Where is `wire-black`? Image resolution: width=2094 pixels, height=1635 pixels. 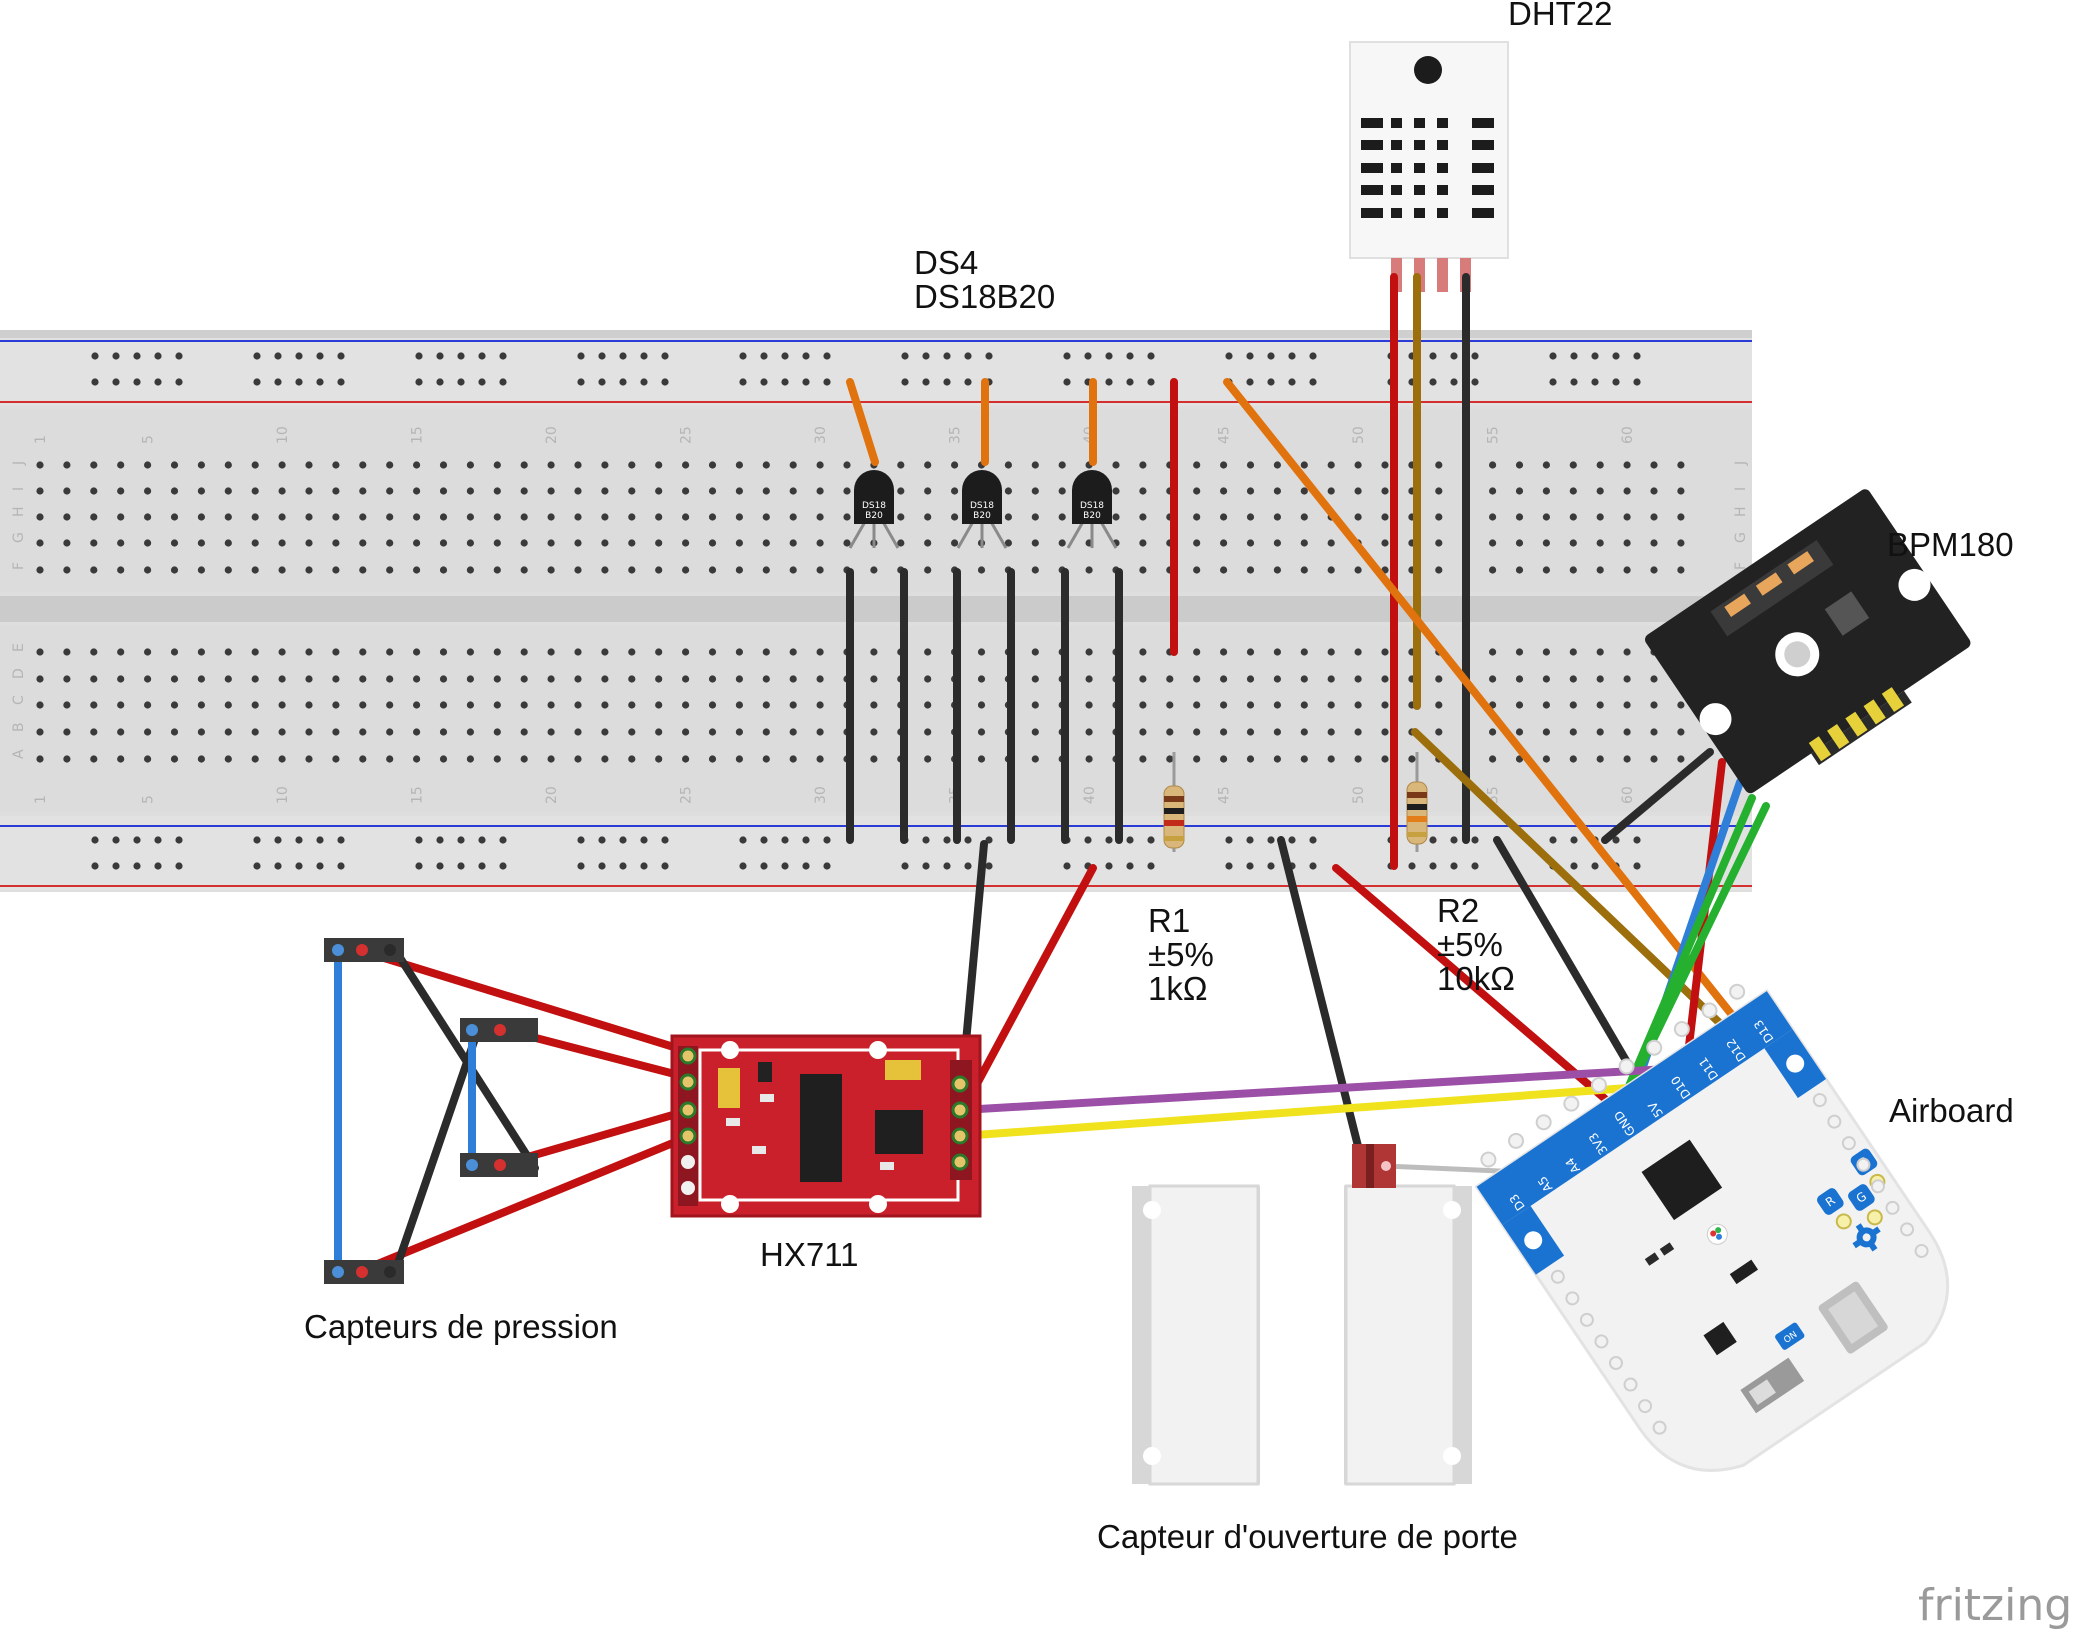
wire-black is located at coordinates (1322, 1005).